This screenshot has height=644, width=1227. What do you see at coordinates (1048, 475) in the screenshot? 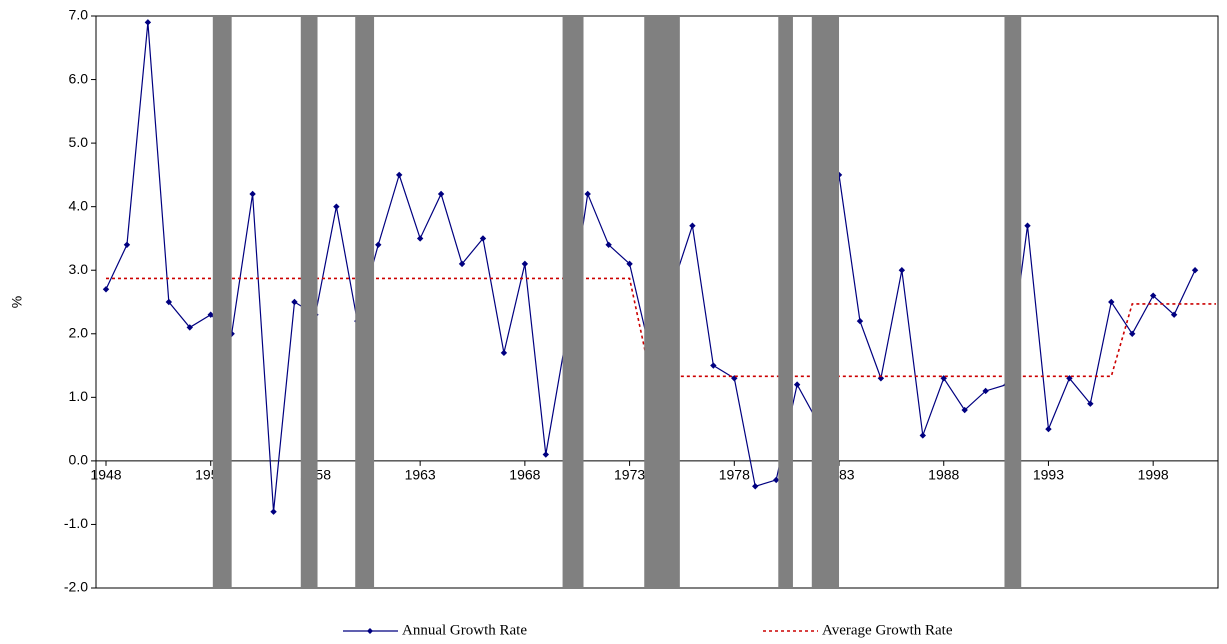
I see `x-tick-label: 1993` at bounding box center [1048, 475].